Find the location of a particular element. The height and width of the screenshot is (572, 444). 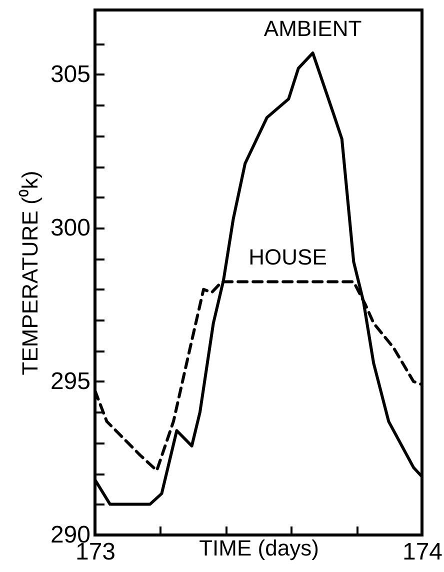

y-axis-title: TEMPERATURE (⁰k) is located at coordinates (29, 273).